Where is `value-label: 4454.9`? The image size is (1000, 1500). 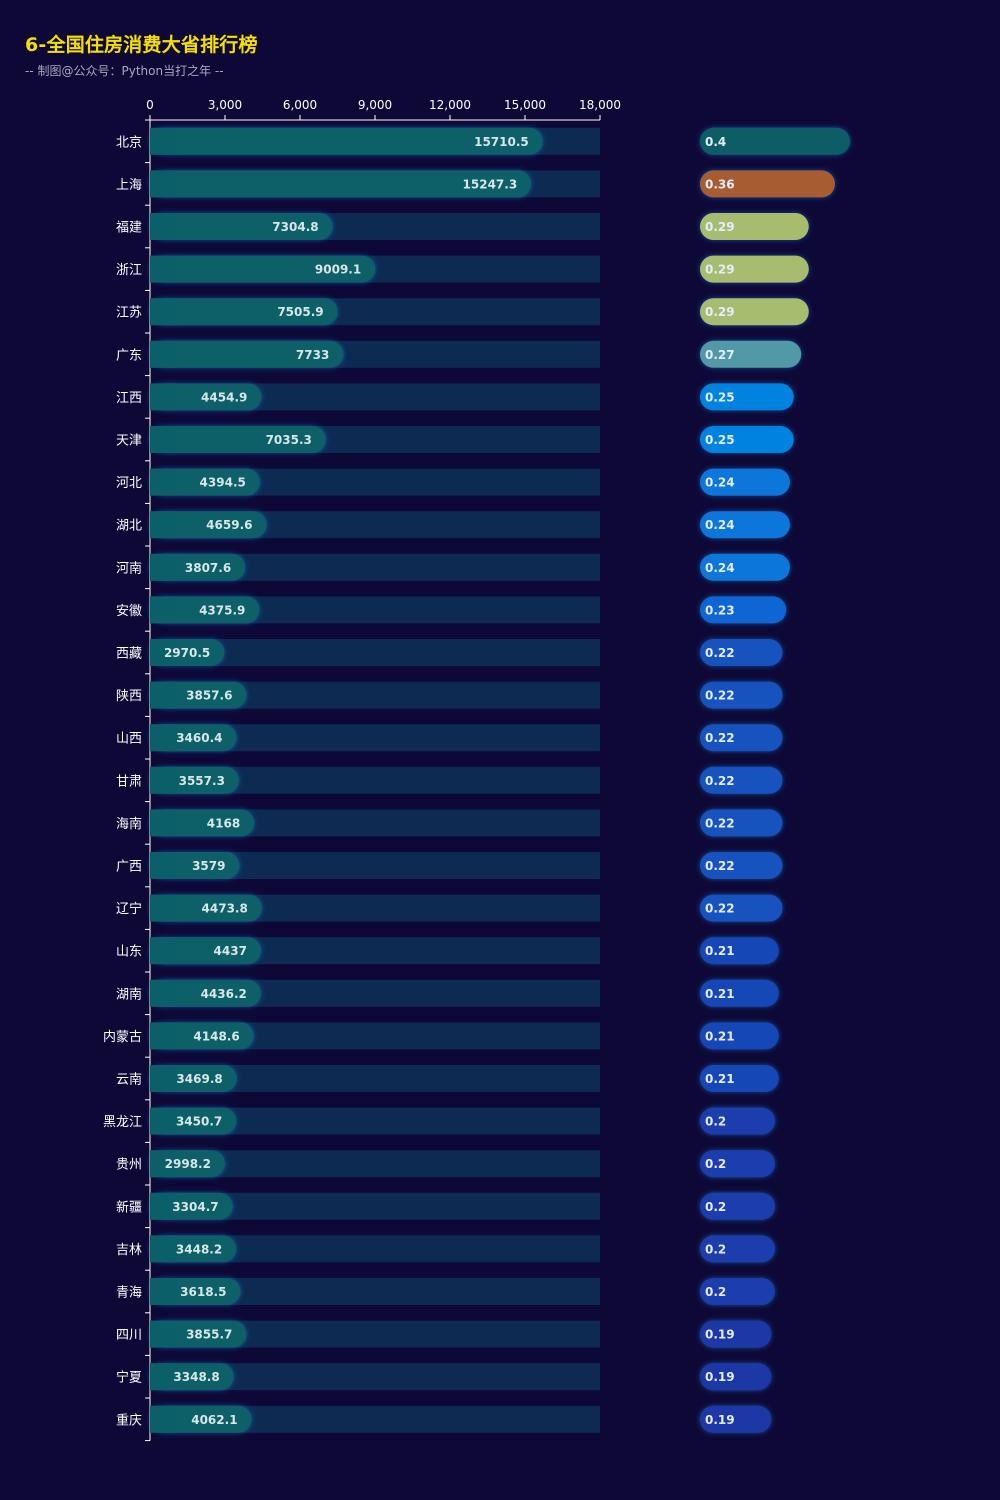
value-label: 4454.9 is located at coordinates (224, 397).